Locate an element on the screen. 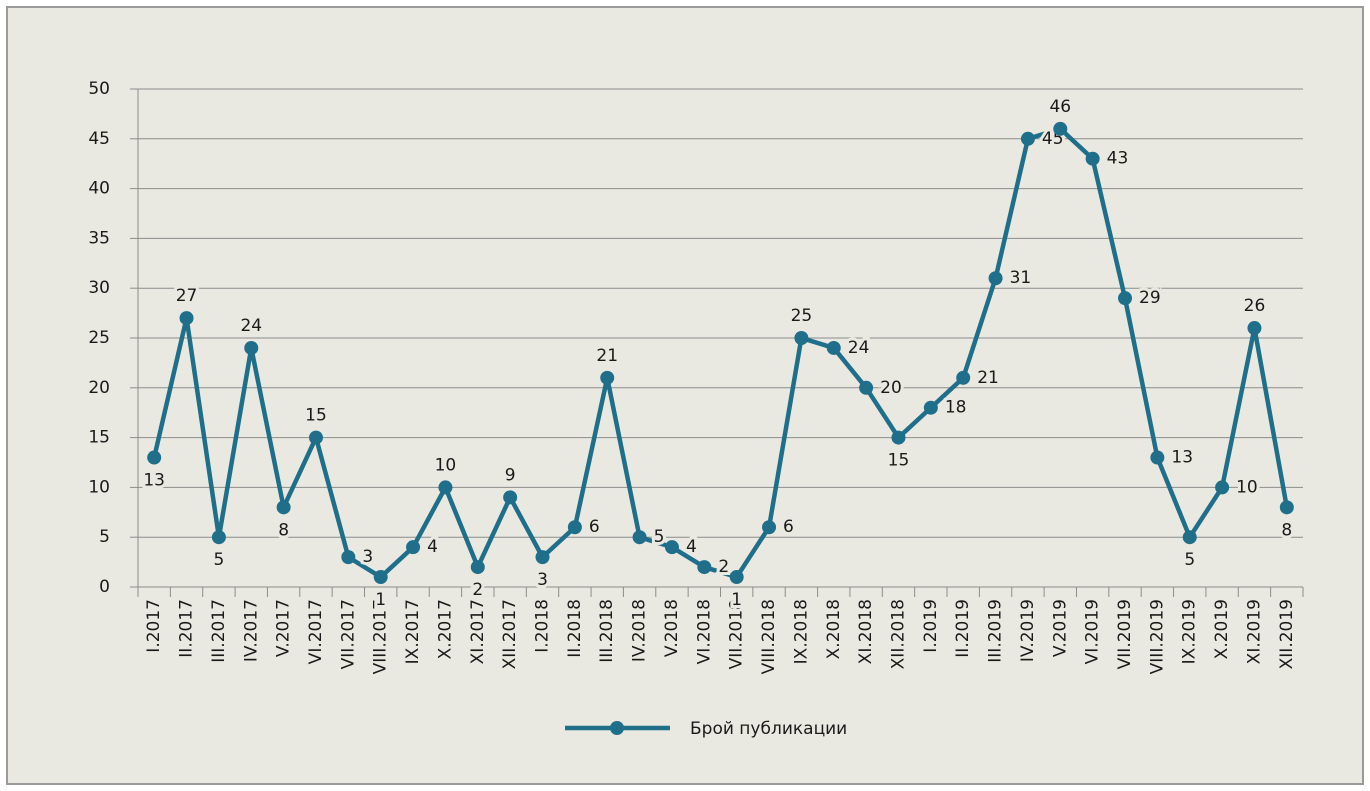 This screenshot has height=791, width=1370. y-tick-label: 25 is located at coordinates (99, 338).